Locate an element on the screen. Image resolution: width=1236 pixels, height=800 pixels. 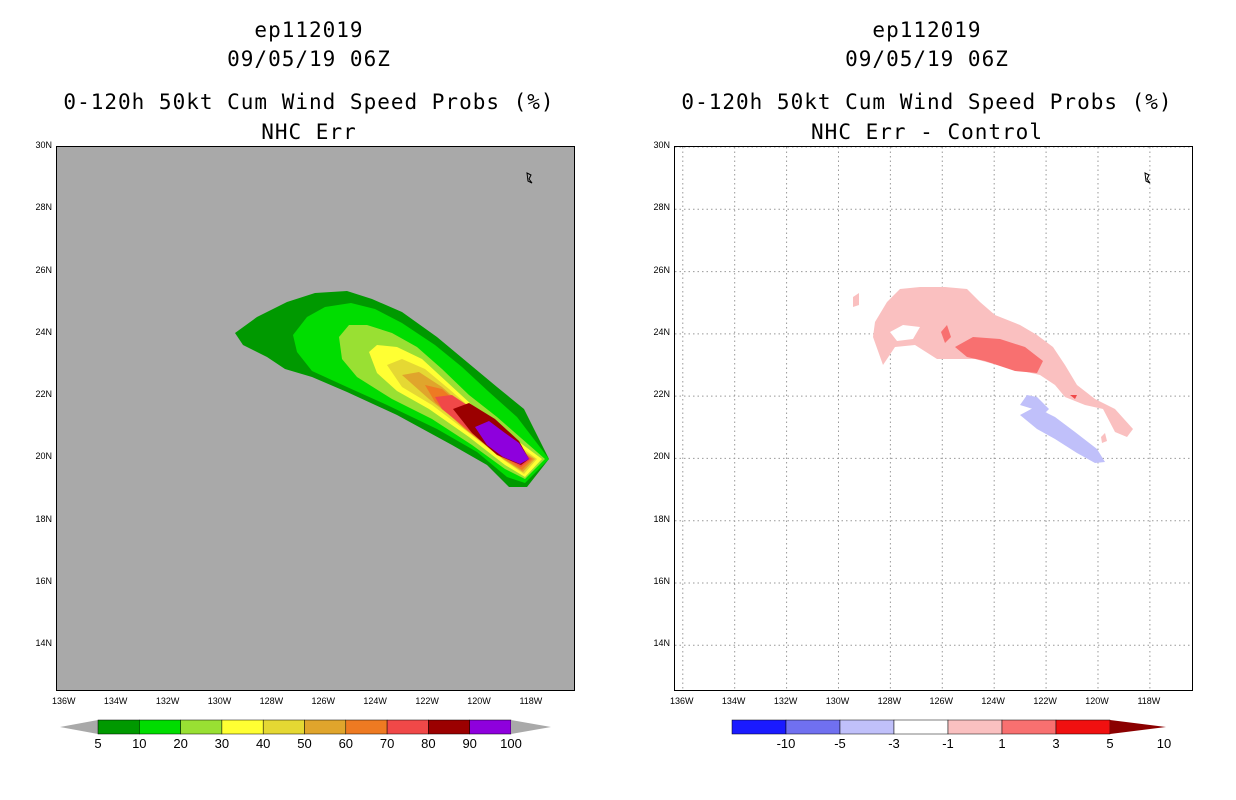
colorbar-cap-left is located at coordinates (79, 727).